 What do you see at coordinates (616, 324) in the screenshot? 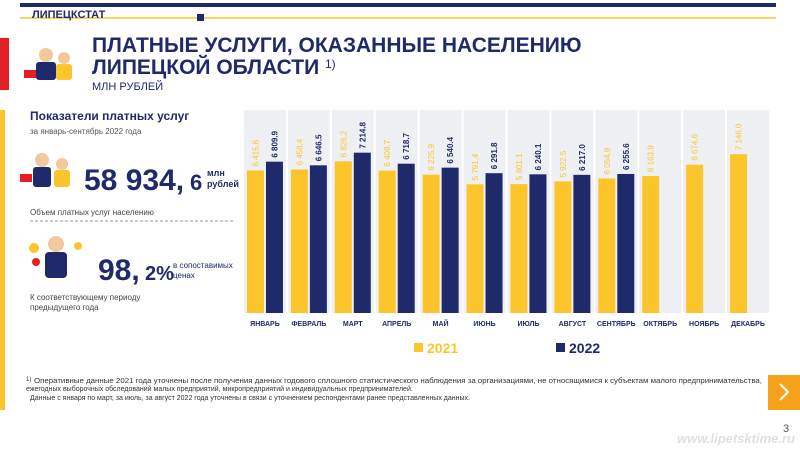
I see `x-tick-label: СЕНТЯБРЬ` at bounding box center [616, 324].